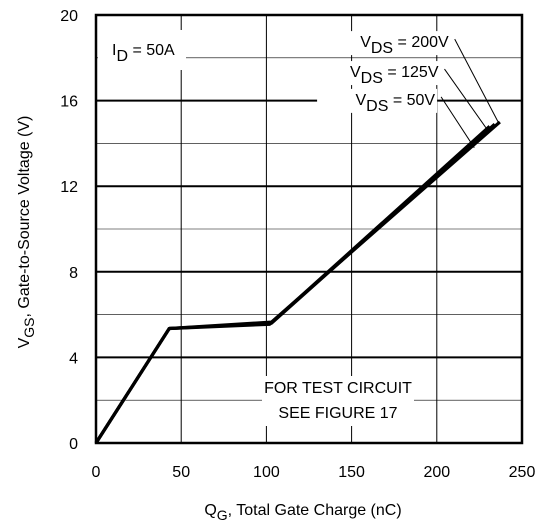 The height and width of the screenshot is (529, 549). I want to click on x-axis-label-rest: , Total Gate Charge (nC), so click(315, 510).